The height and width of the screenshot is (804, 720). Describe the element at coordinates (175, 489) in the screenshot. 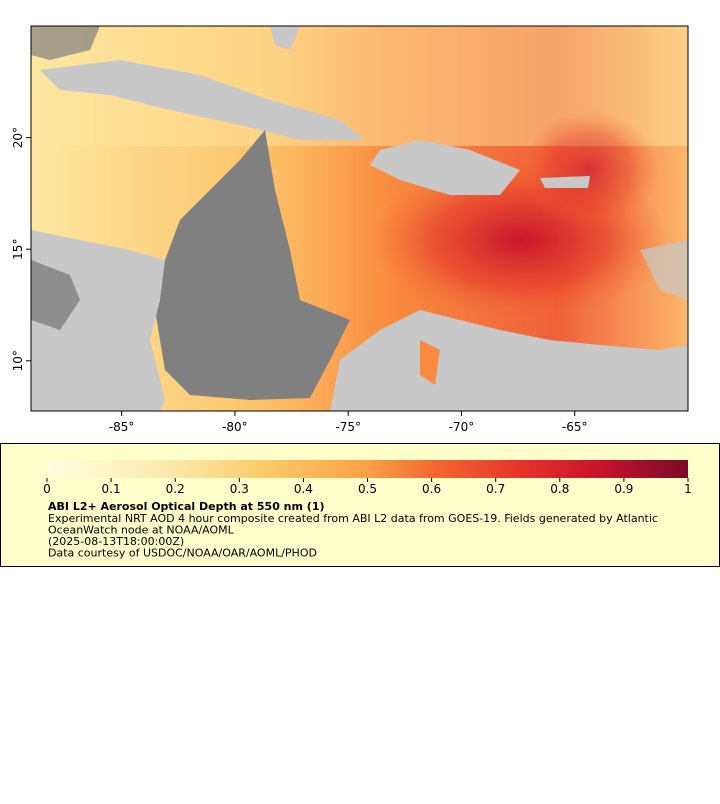

I see `colorbar-tick-label: 0.2` at that location.